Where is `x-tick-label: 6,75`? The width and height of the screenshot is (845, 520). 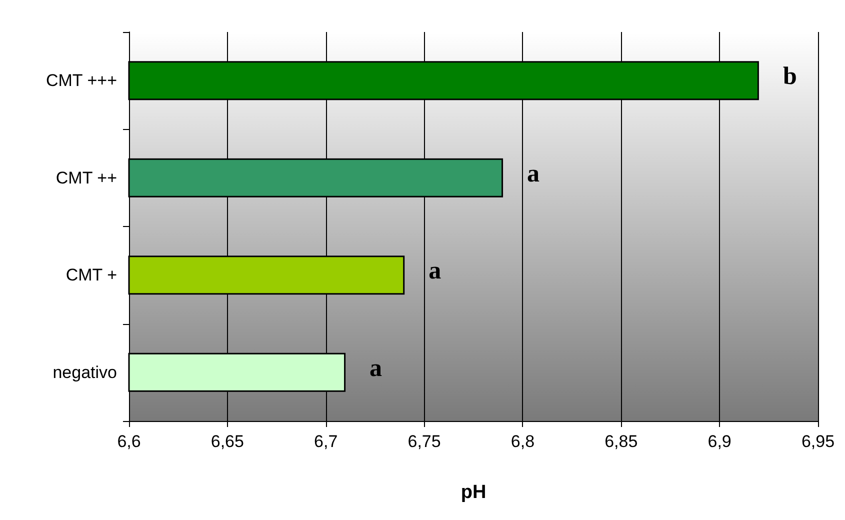 x-tick-label: 6,75 is located at coordinates (424, 441).